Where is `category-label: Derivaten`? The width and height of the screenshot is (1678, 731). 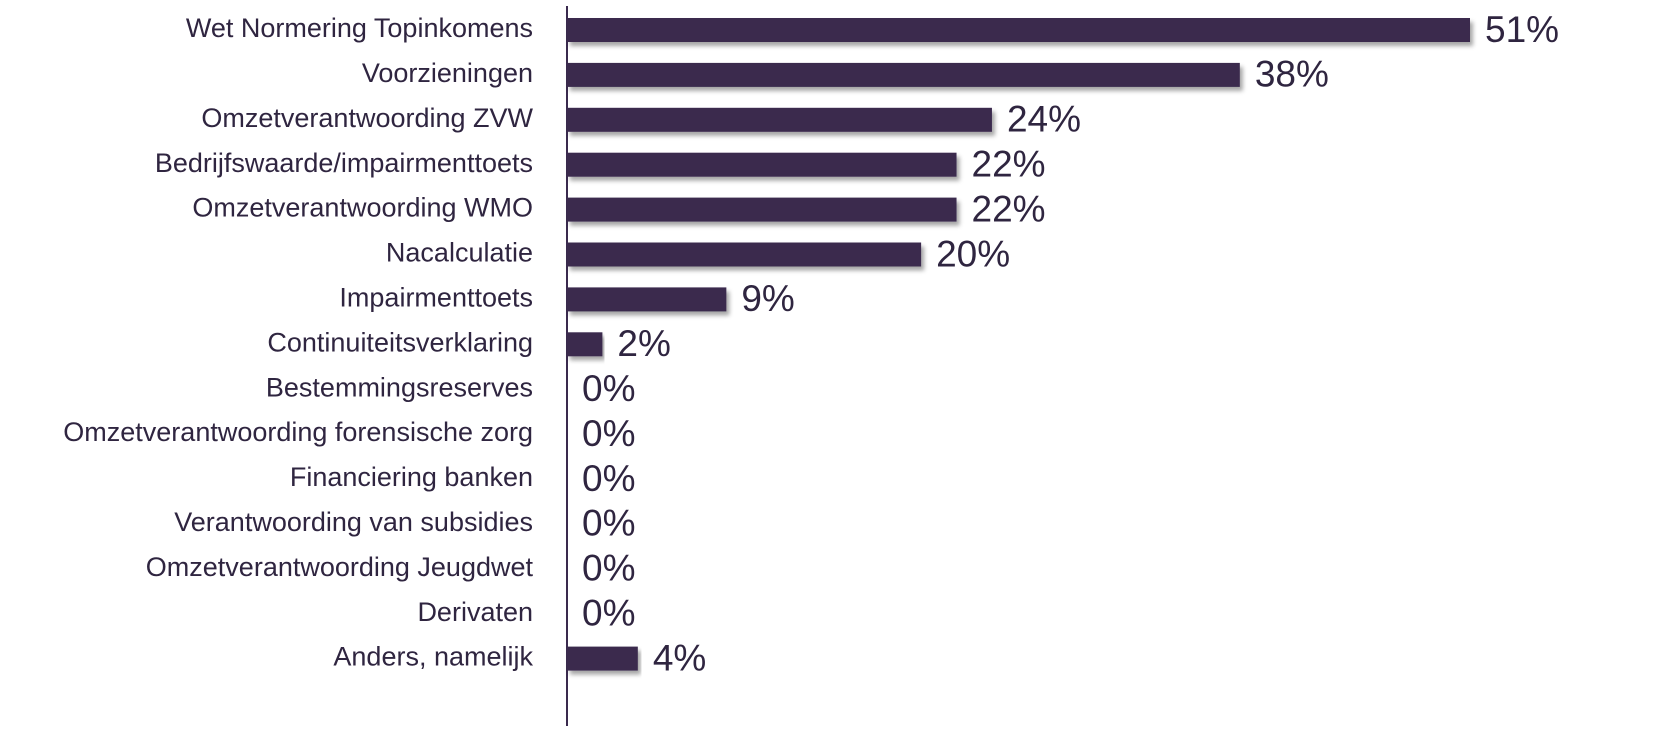
category-label: Derivaten is located at coordinates (475, 612).